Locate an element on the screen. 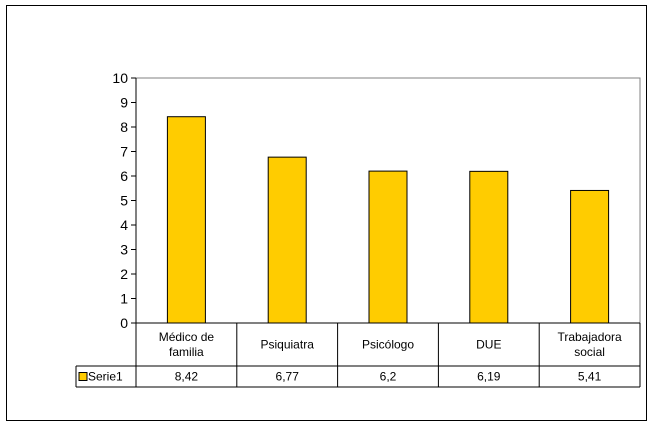 The image size is (655, 427). category-label-3-0: DUE is located at coordinates (488, 345).